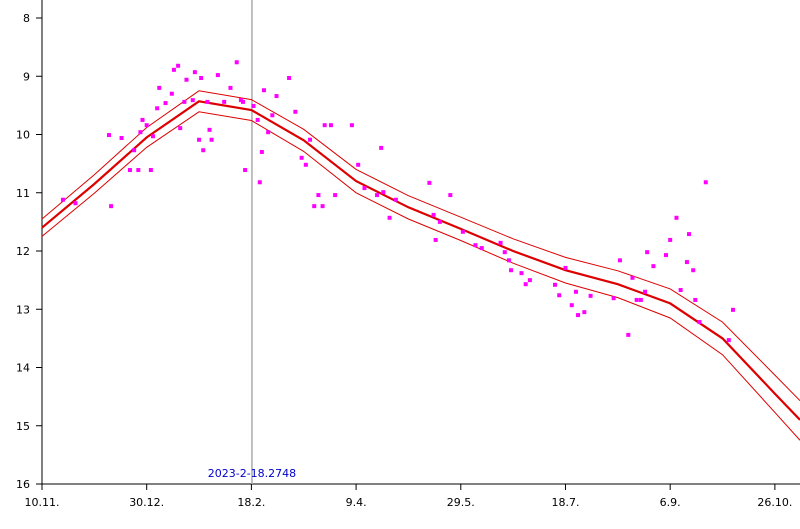  I want to click on y-tick-label: 14, so click(23, 368).